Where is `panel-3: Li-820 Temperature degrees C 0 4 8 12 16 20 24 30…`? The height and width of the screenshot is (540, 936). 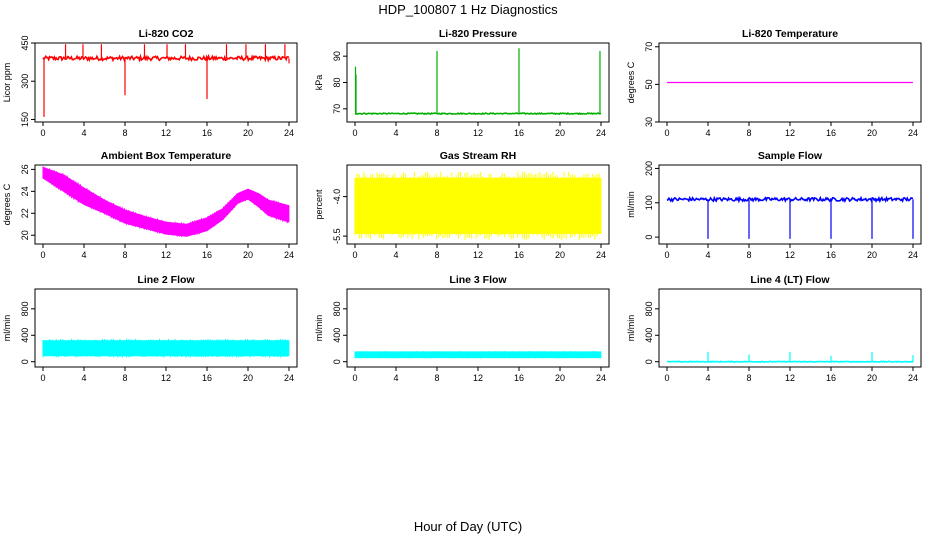 panel-3: Li-820 Temperature degrees C 0 4 8 12 16 20 24 30… is located at coordinates (774, 83).